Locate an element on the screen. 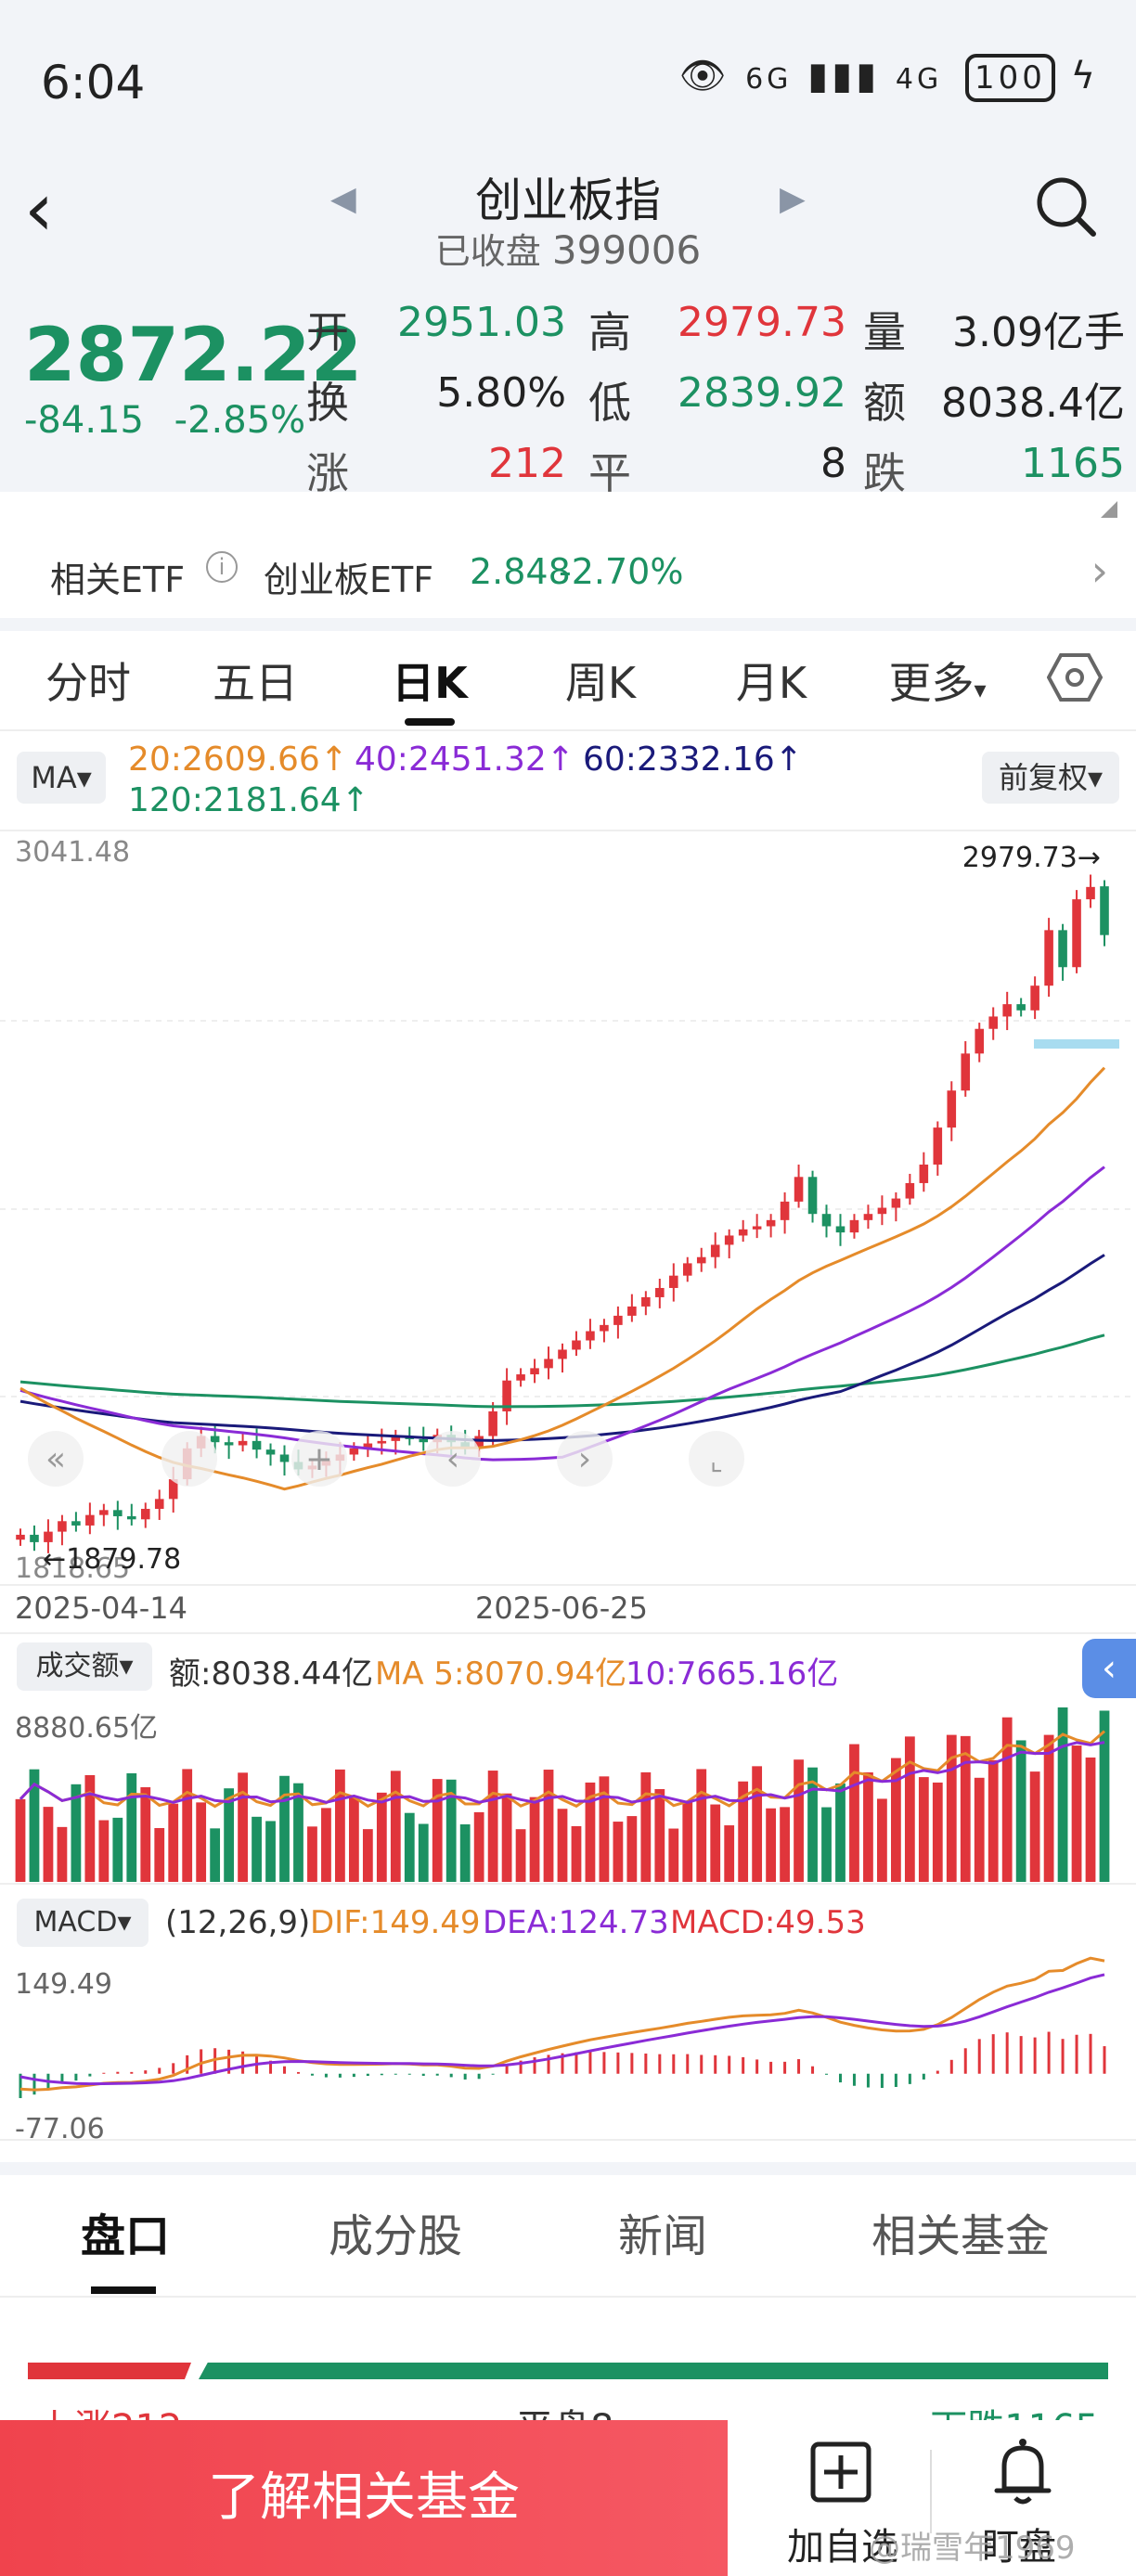 Image resolution: width=1136 pixels, height=2576 pixels. tab-pankou: 盘口 is located at coordinates (125, 2236).